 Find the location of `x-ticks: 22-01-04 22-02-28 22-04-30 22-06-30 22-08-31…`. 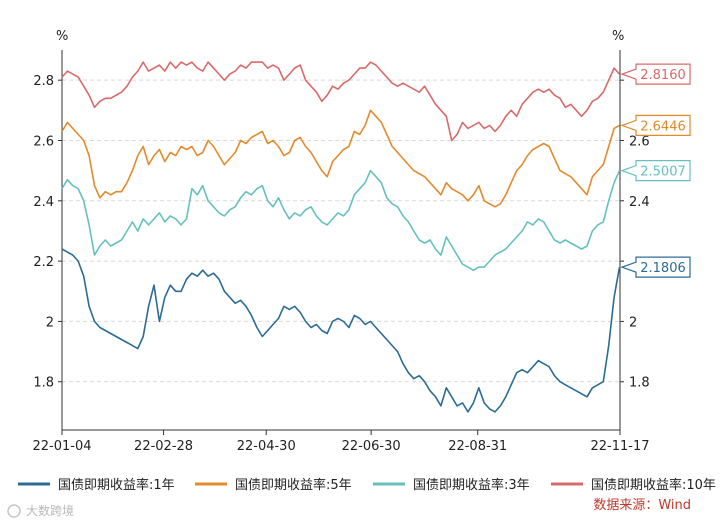

x-ticks: 22-01-04 22-02-28 22-04-30 22-06-30 22-08-31… is located at coordinates (341, 442).